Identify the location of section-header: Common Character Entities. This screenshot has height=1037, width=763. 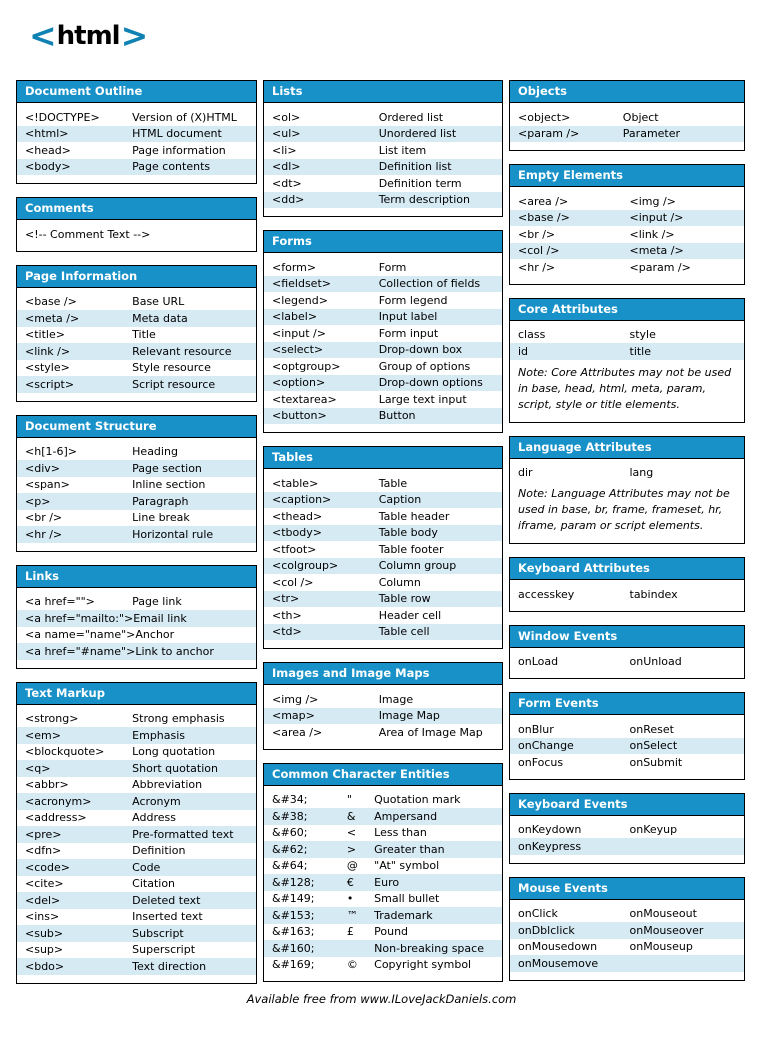
(383, 774).